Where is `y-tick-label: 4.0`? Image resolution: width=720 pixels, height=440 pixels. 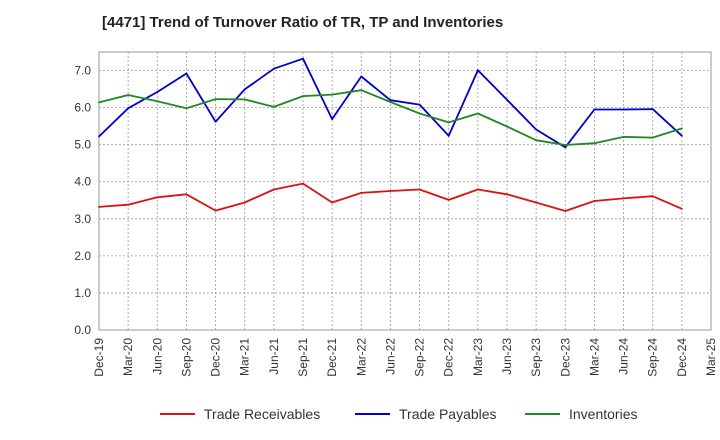 y-tick-label: 4.0 is located at coordinates (82, 182).